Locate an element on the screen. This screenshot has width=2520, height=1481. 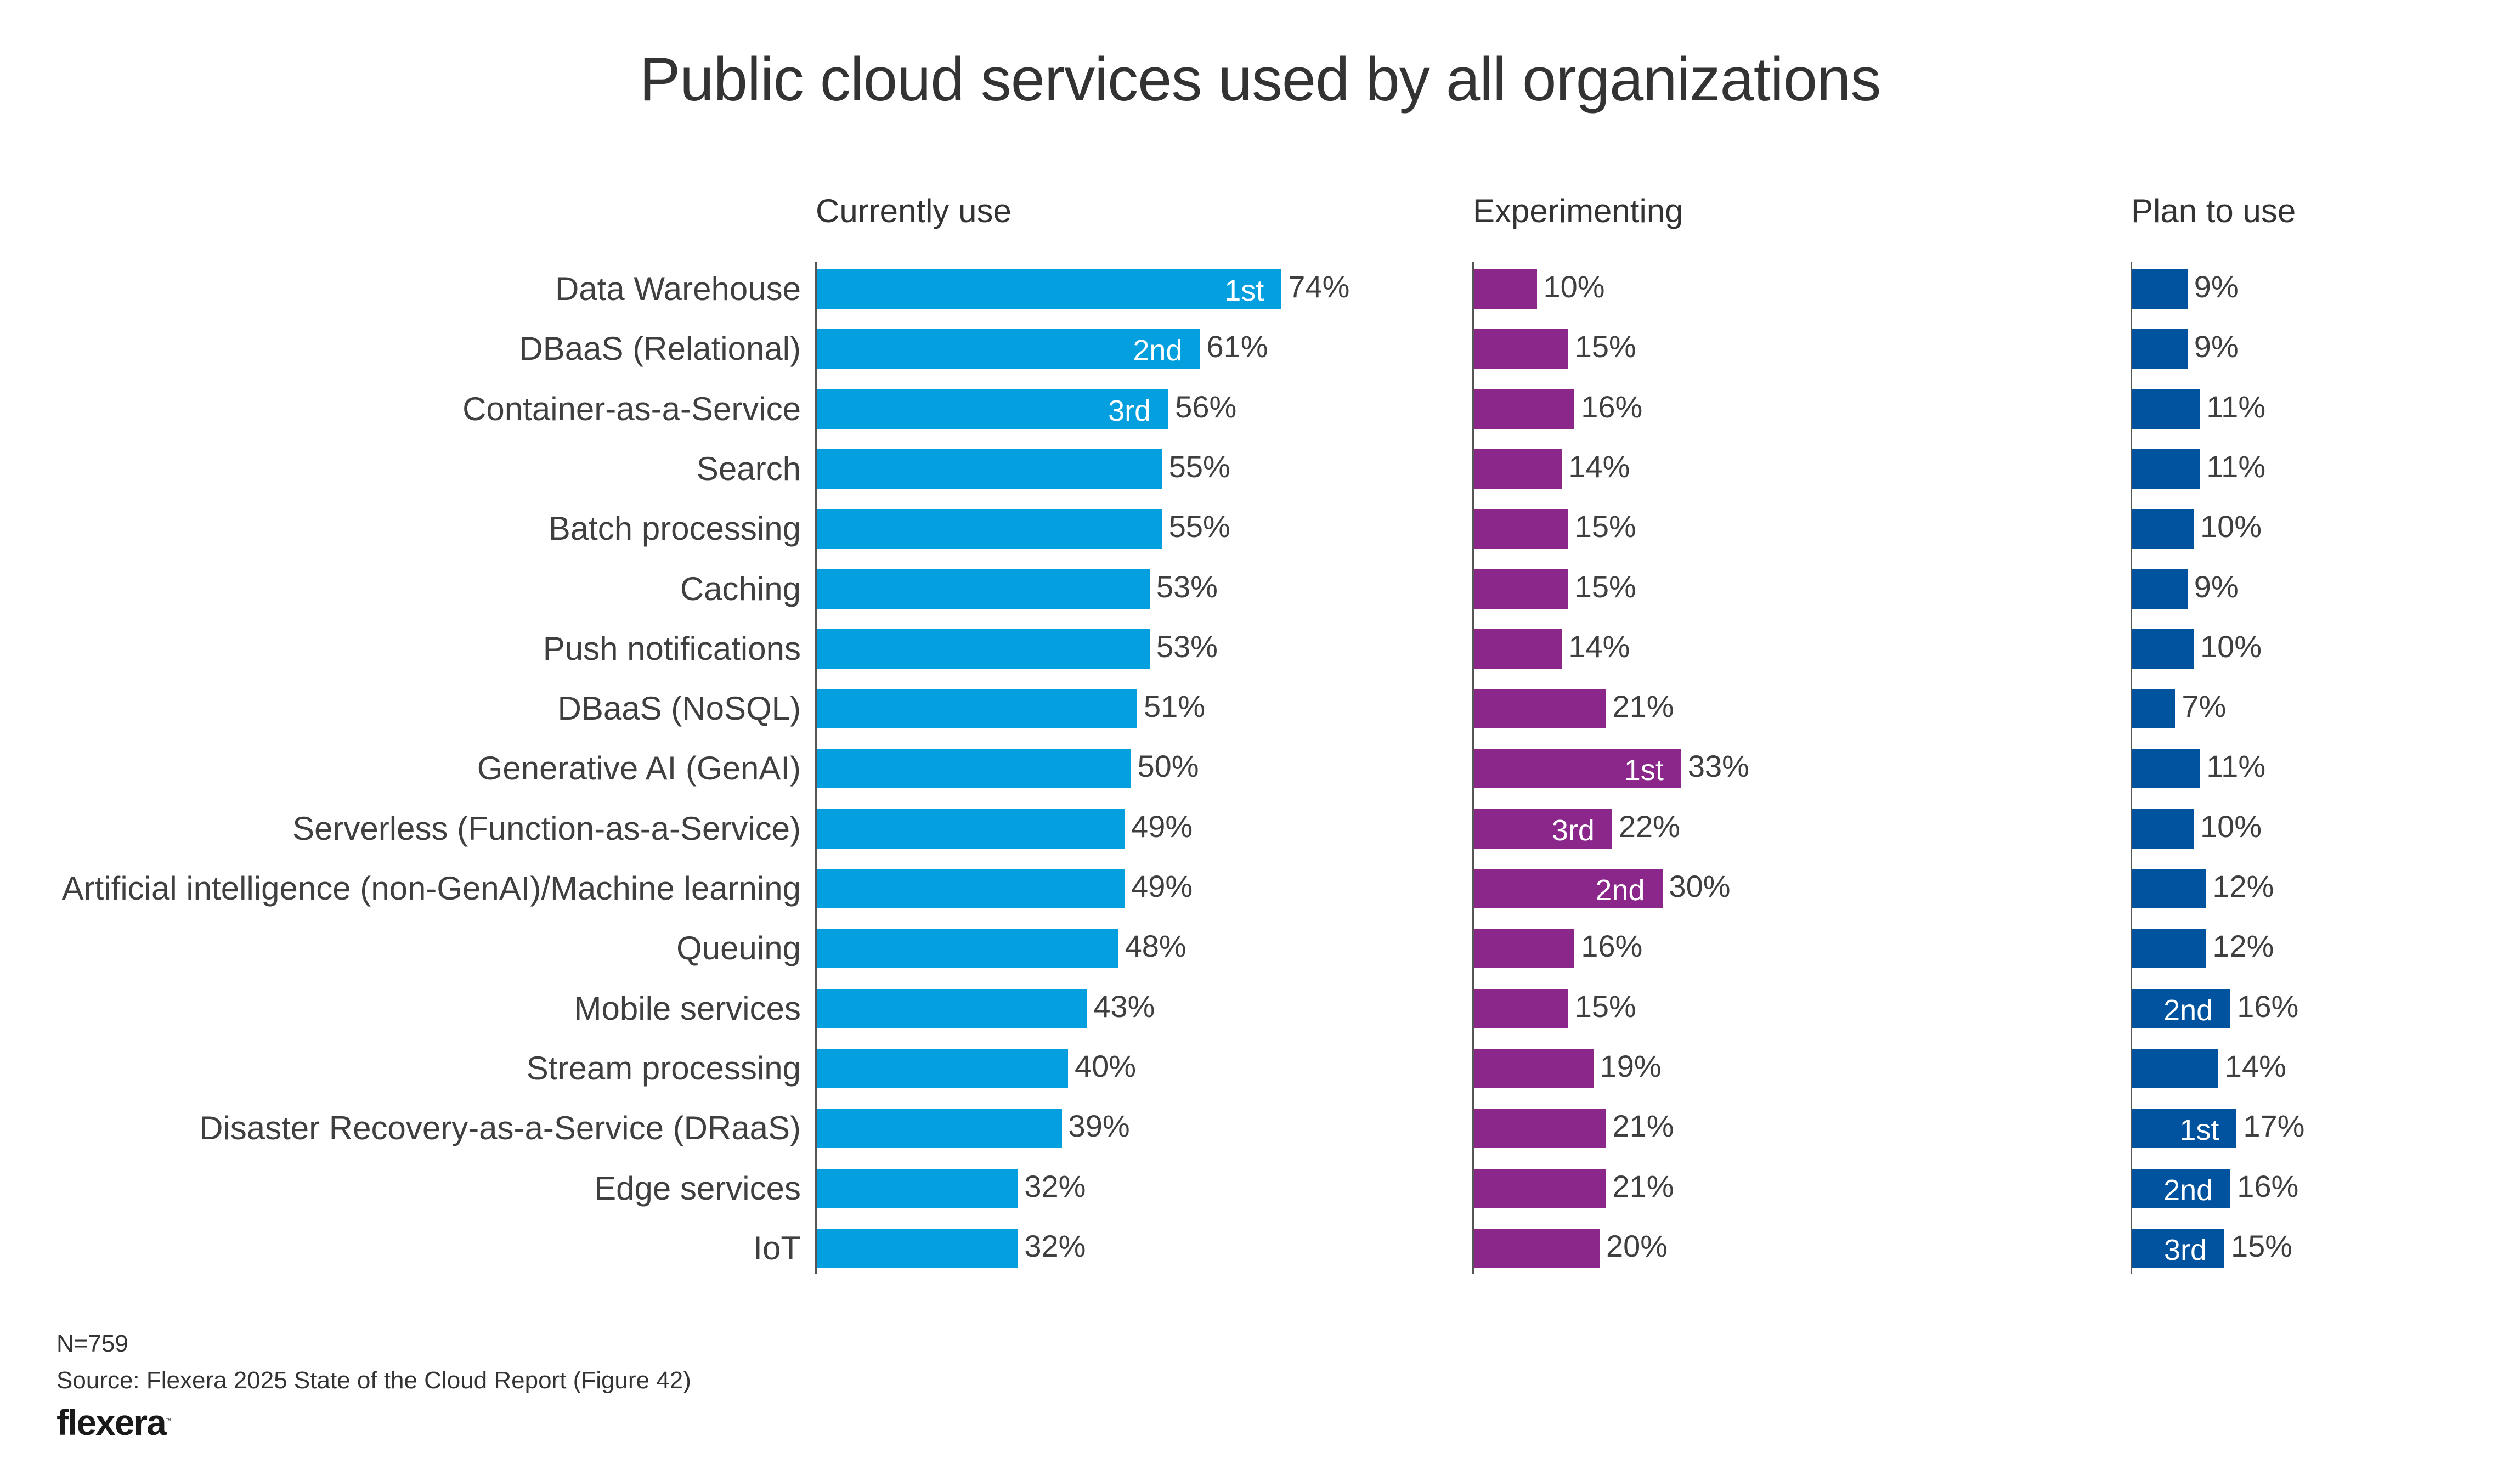
category-label: Disaster Recovery-as-a-Service (DRaaS) is located at coordinates (500, 1128).